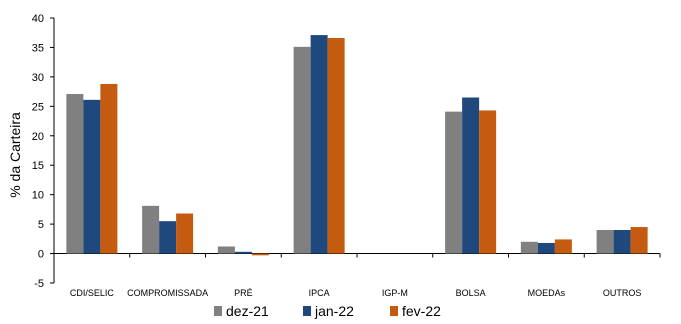  I want to click on y-tick-label: 10, so click(38, 196).